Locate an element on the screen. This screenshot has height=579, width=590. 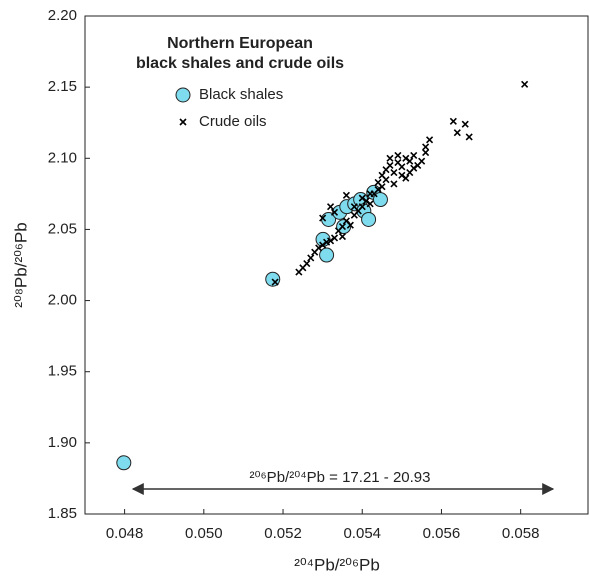
x-axis-label: ²⁰⁴Pb/²⁰⁶Pb is located at coordinates (337, 564).